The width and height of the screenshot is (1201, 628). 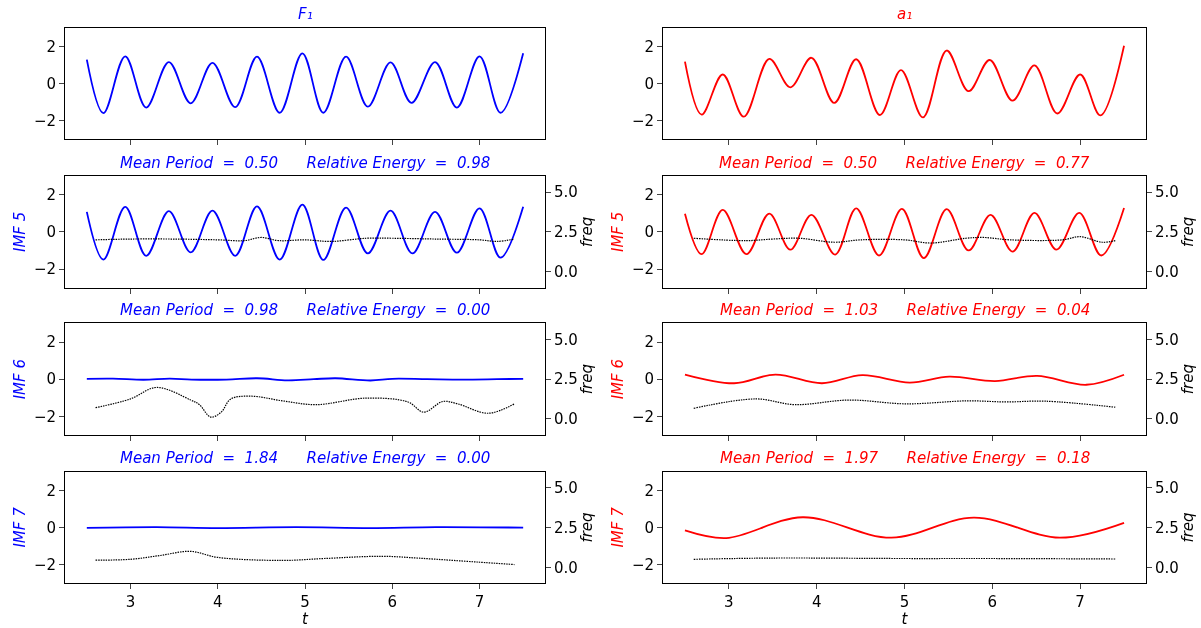 I want to click on chart-title: Mean Period = 1.03 Relative Energy = 0.04, so click(x=905, y=310).